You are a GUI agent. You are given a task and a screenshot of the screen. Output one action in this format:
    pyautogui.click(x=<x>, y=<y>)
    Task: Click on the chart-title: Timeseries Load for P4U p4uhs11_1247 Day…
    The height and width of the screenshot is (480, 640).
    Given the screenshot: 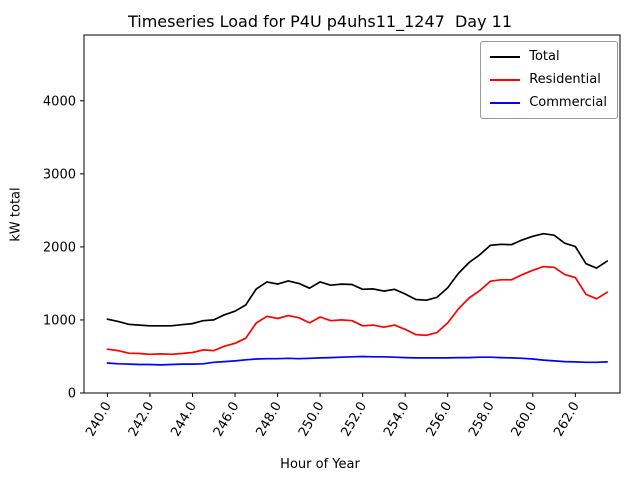 What is the action you would take?
    pyautogui.click(x=320, y=21)
    